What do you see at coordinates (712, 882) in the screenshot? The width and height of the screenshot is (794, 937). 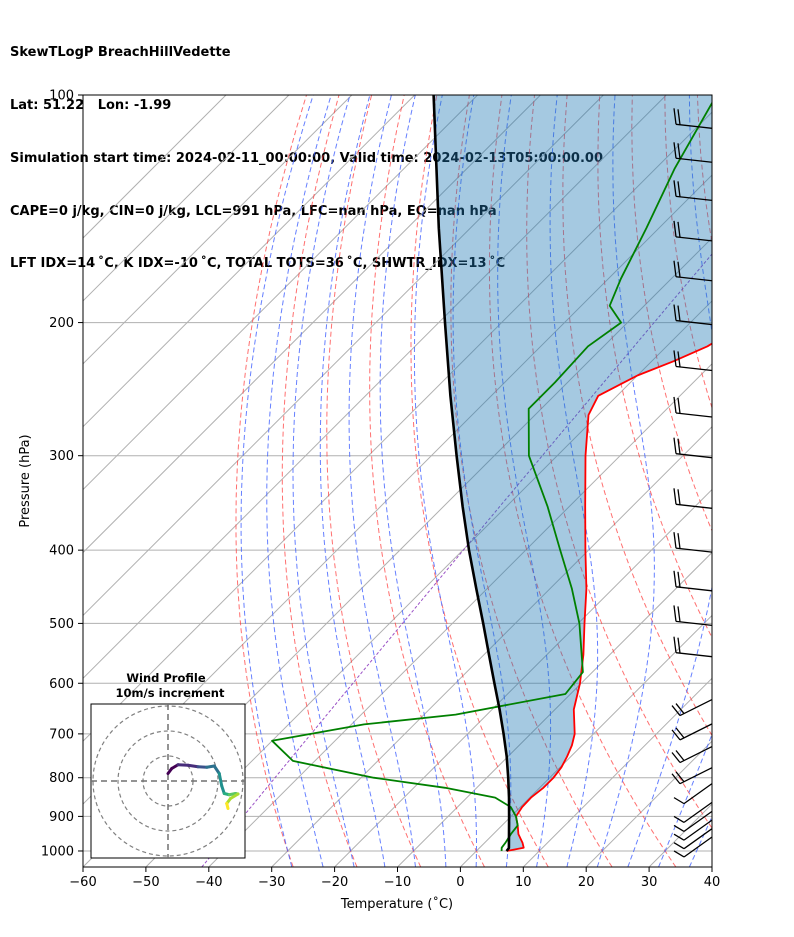 I see `x-tick-label: 40` at bounding box center [712, 882].